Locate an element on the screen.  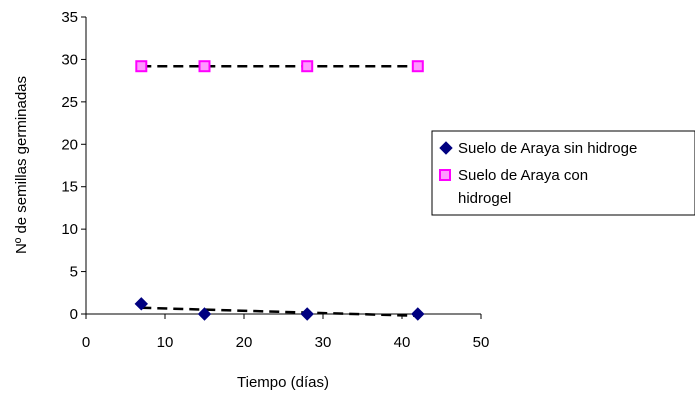
y-tick-label: 5 is located at coordinates (74, 272).